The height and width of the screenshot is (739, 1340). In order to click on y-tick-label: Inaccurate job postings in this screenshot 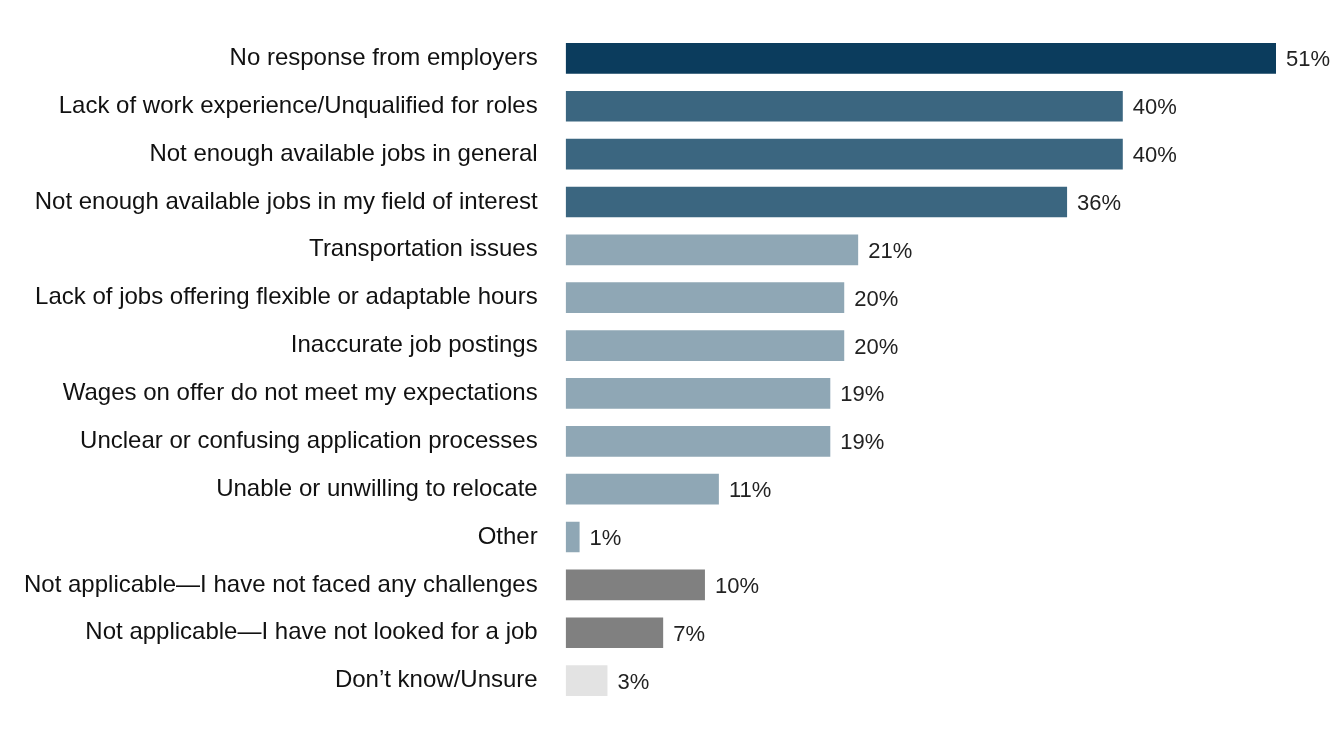, I will do `click(414, 344)`.